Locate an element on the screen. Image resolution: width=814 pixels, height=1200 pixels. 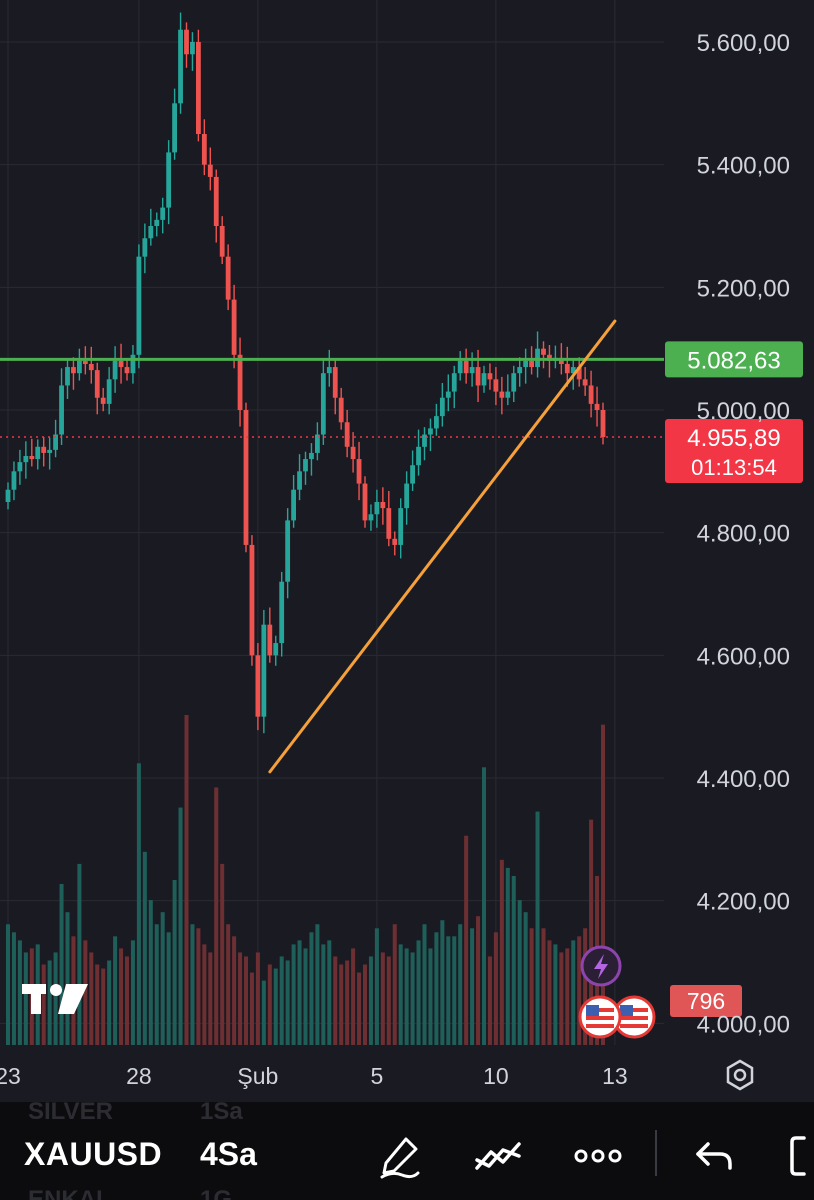
fullscreen-icon is located at coordinates (798, 1156).